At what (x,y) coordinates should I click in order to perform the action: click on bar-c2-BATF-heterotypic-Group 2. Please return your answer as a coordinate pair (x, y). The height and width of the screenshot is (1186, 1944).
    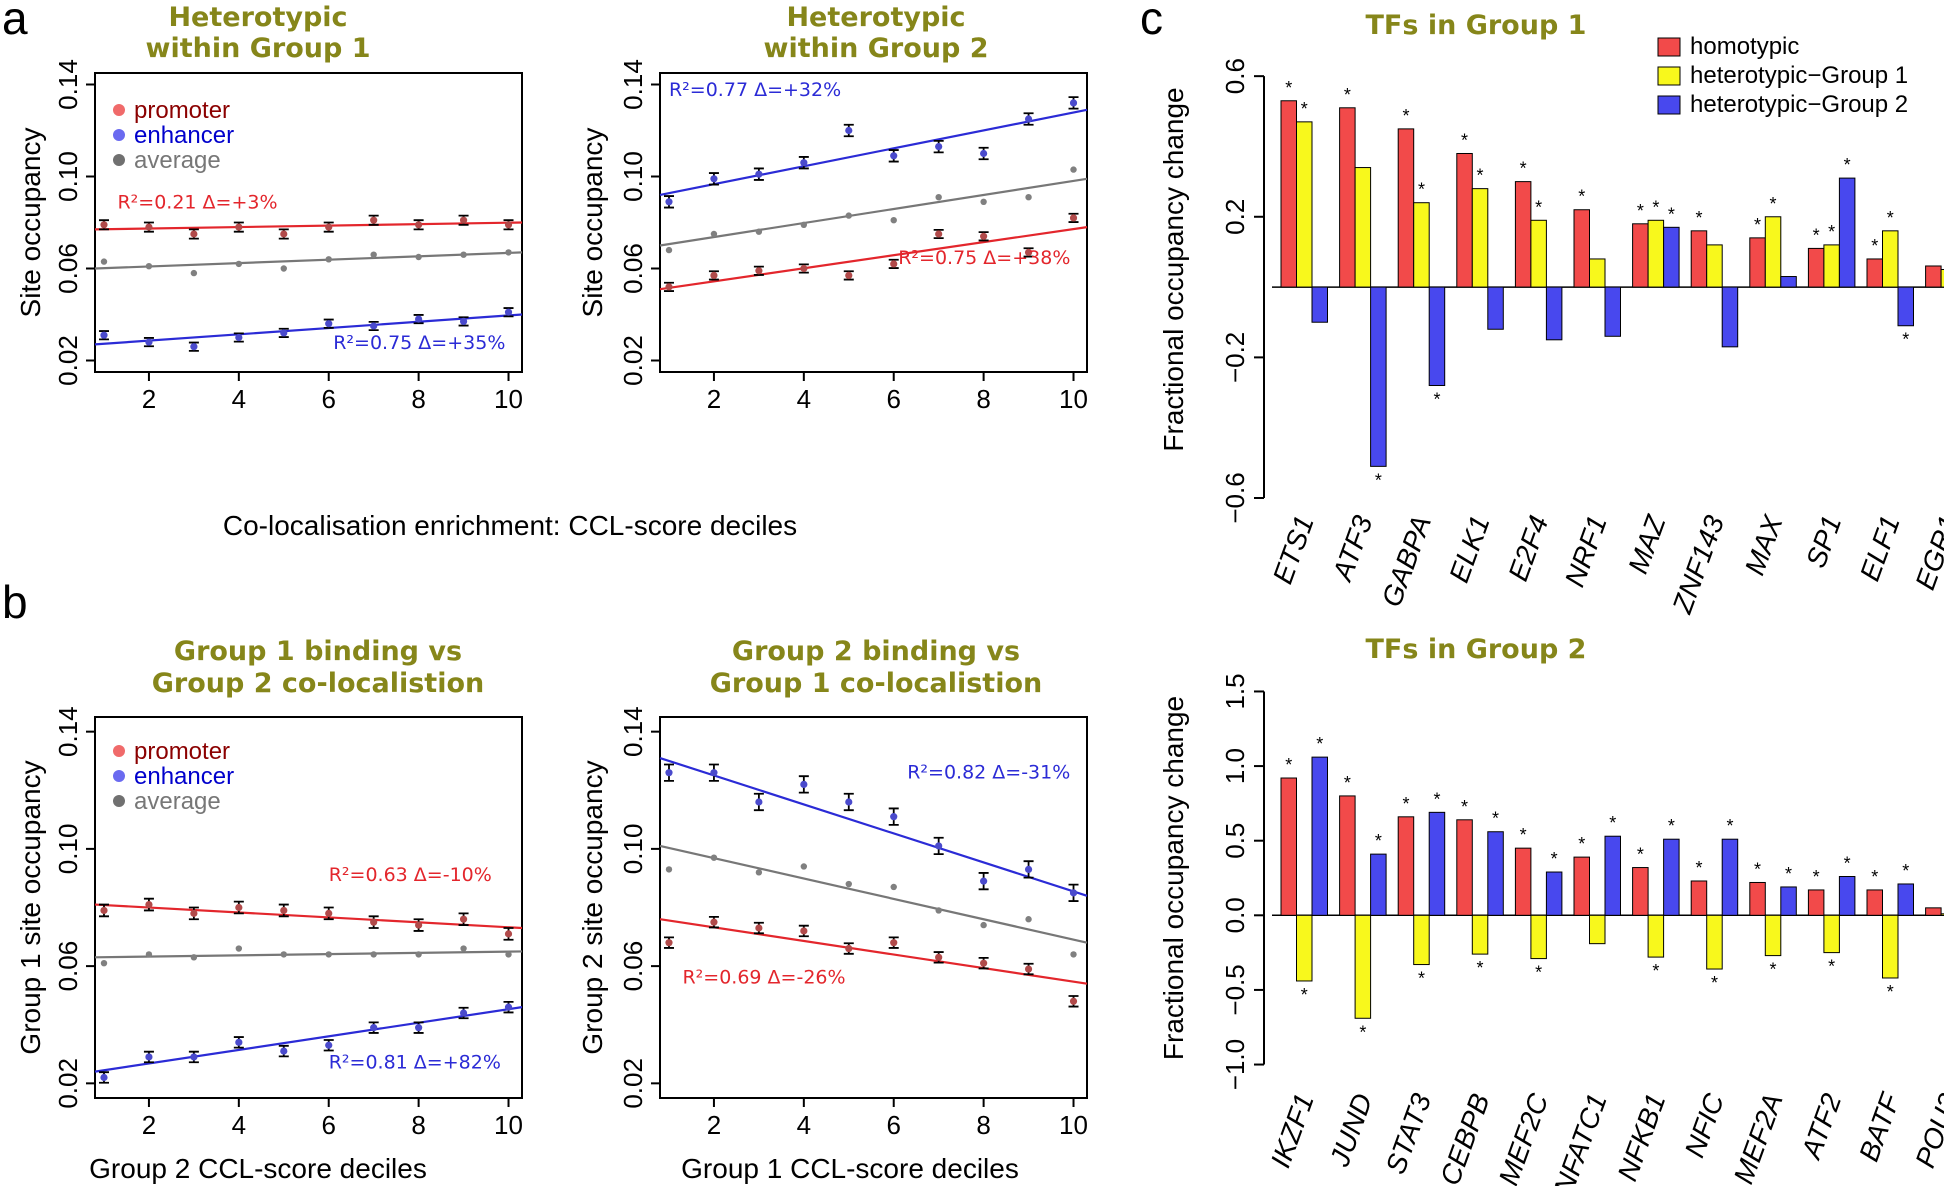
    Looking at the image, I should click on (1905, 899).